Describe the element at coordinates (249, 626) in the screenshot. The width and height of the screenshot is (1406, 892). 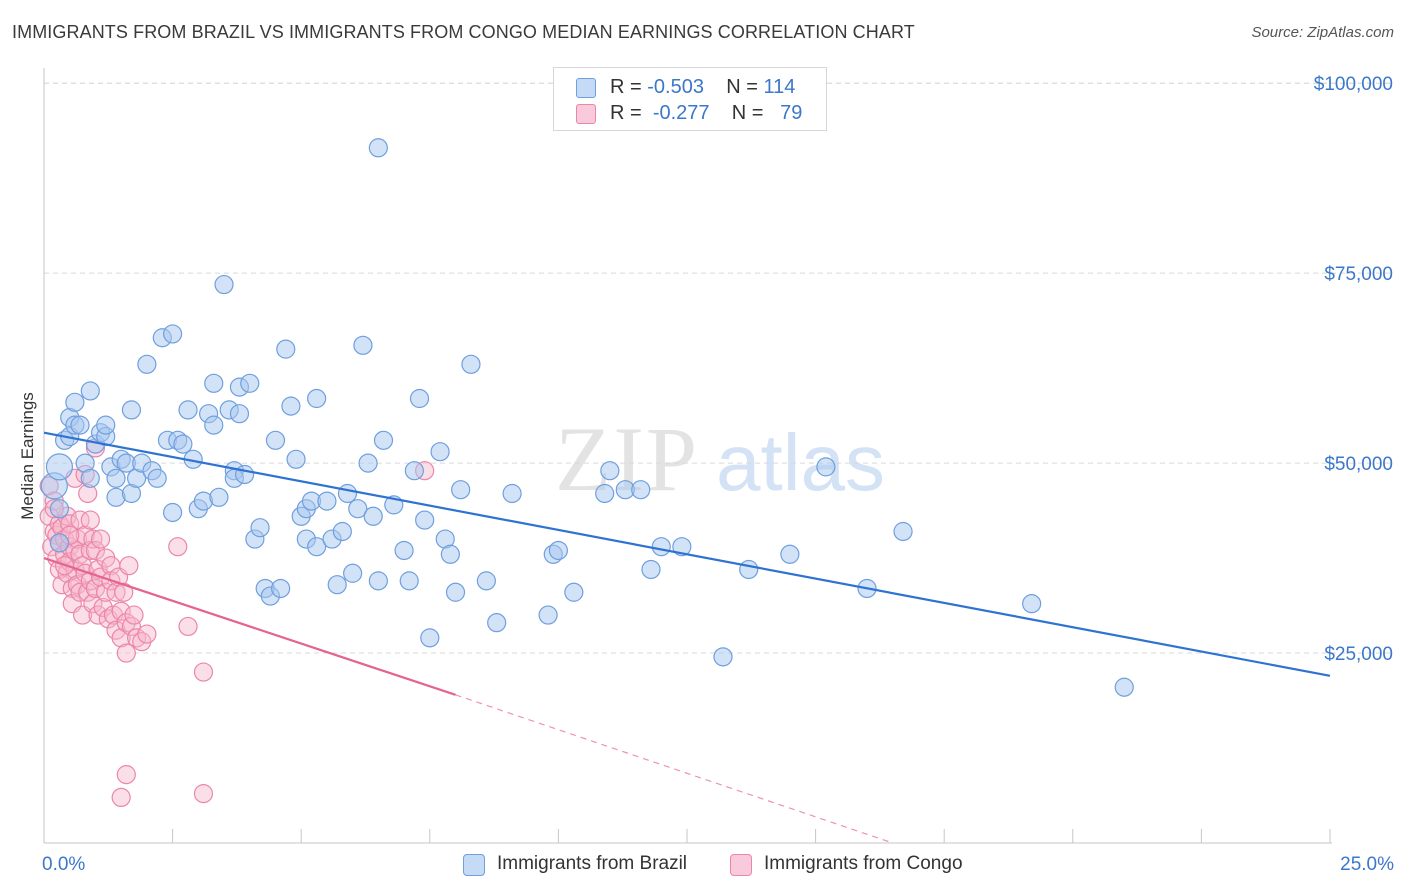
I see `congo-trendline` at that location.